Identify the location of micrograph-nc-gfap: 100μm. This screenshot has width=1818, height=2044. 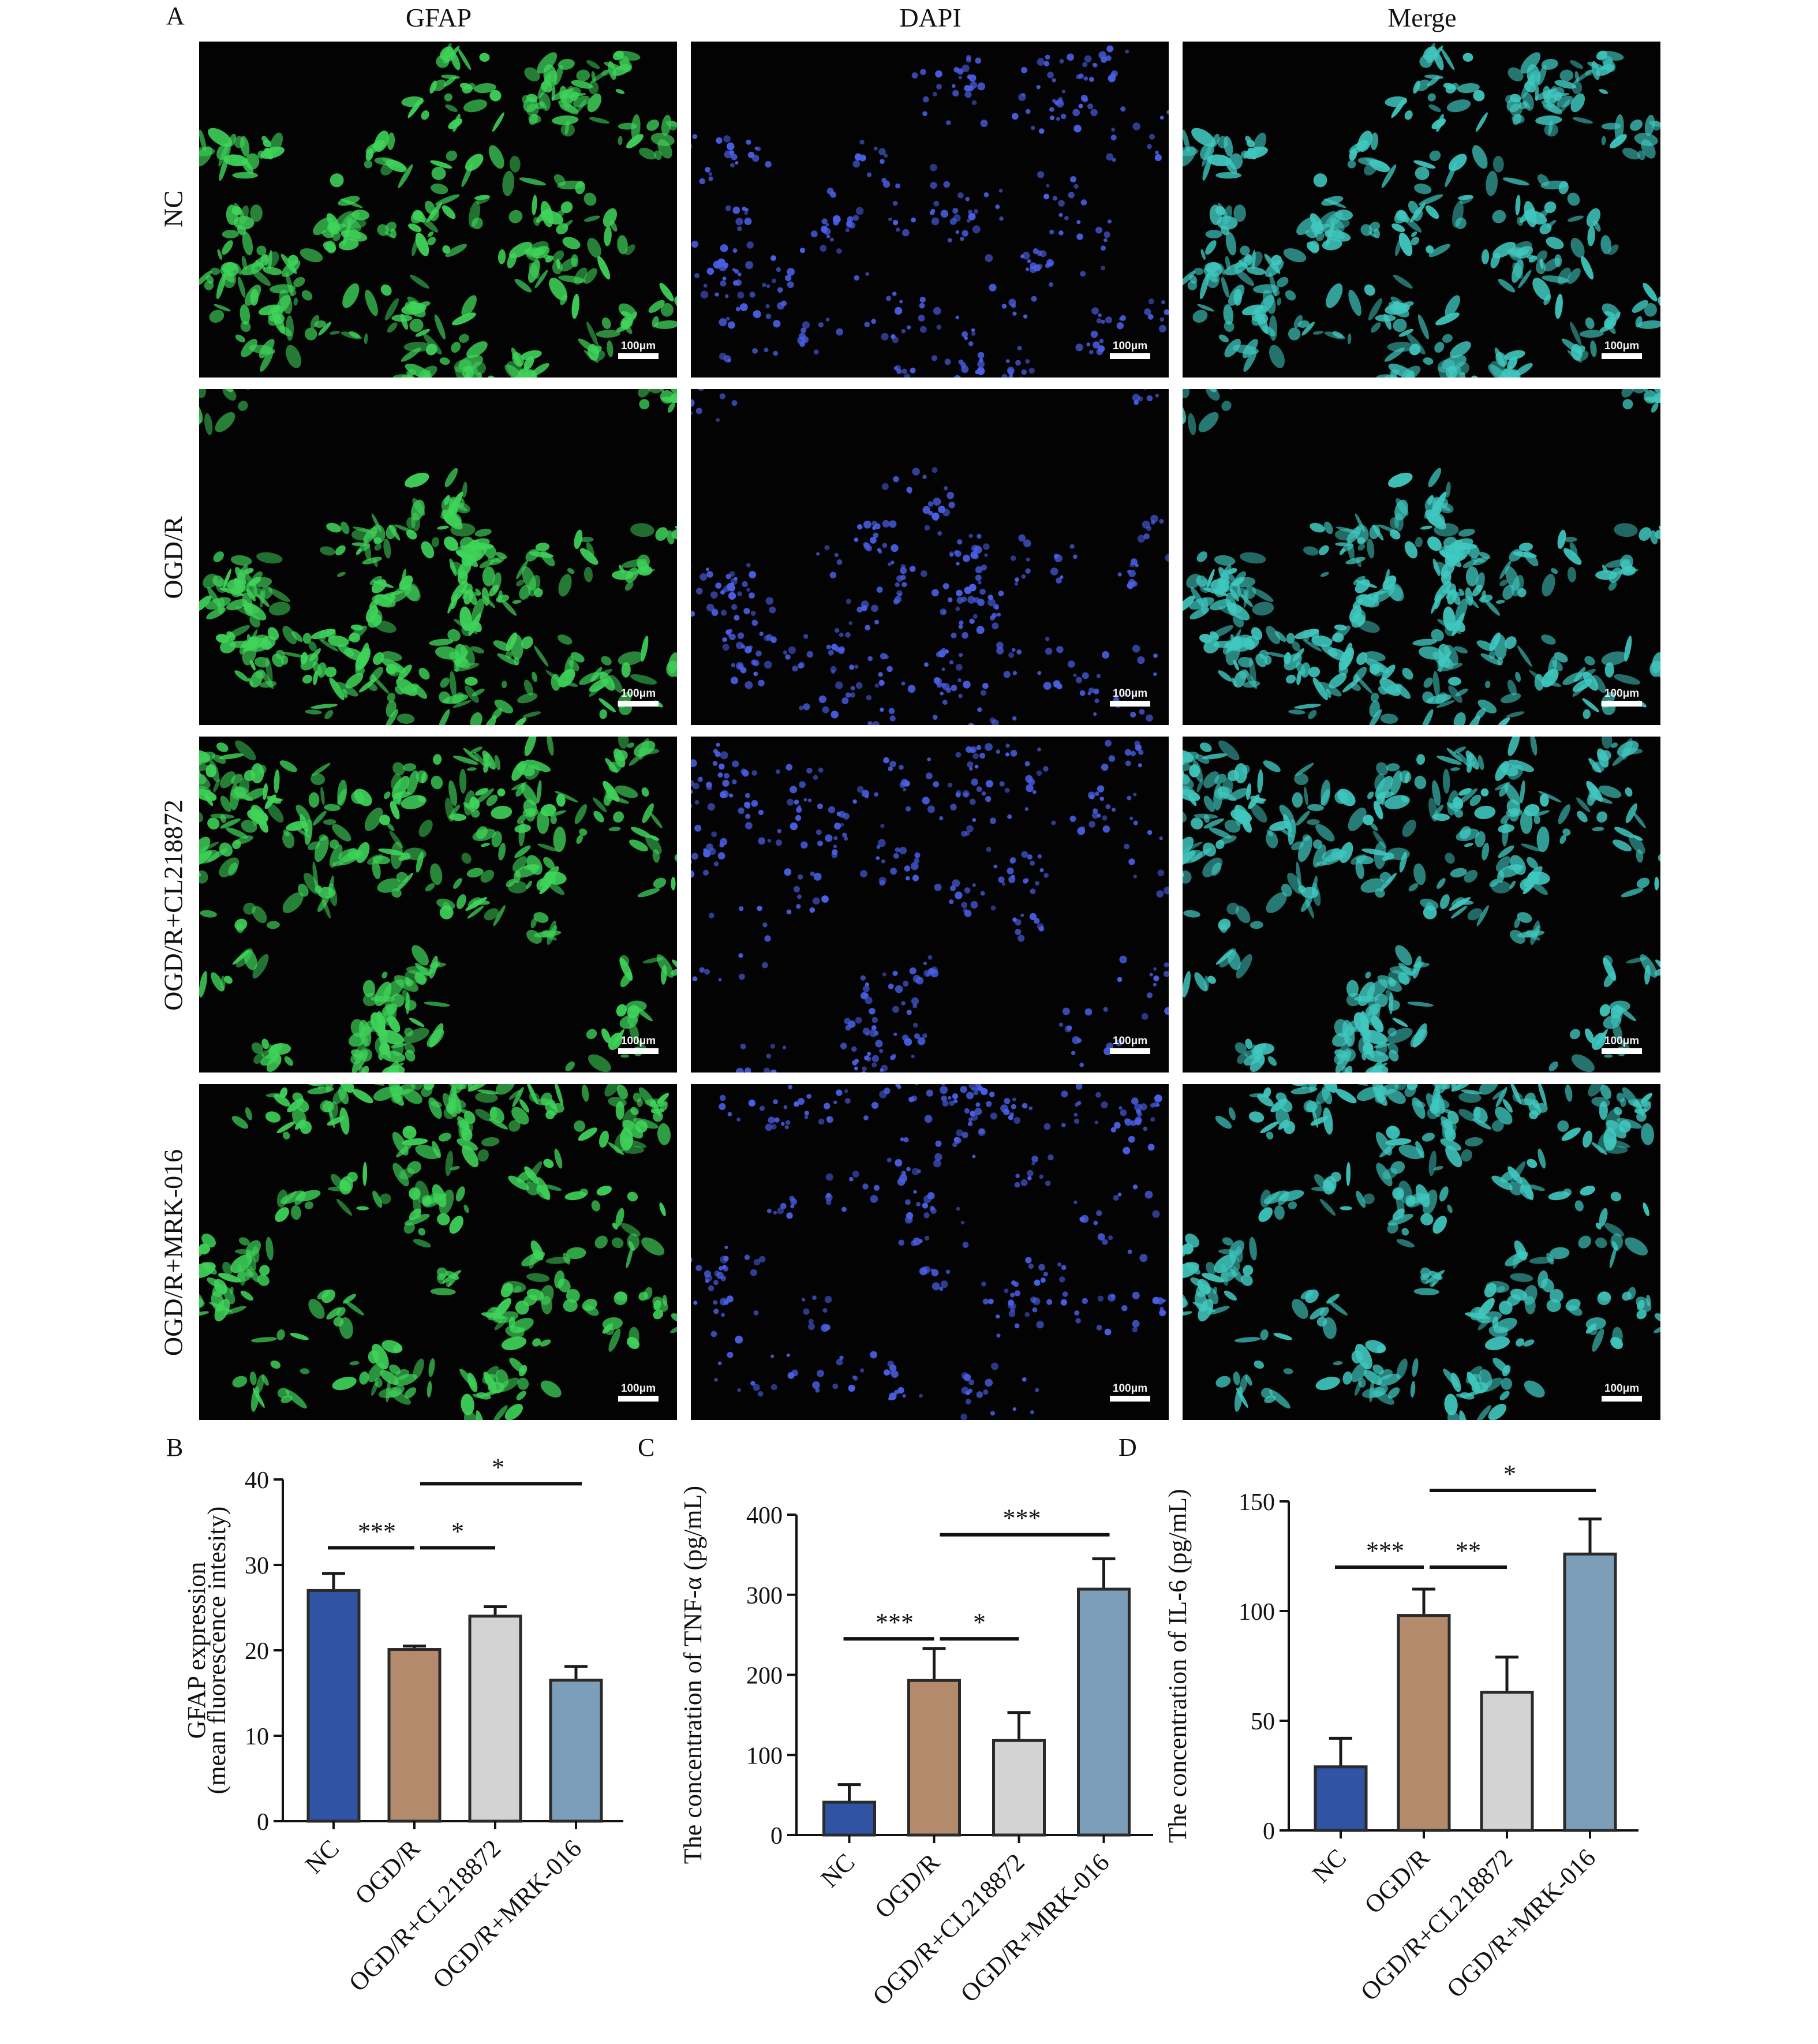
(438, 210).